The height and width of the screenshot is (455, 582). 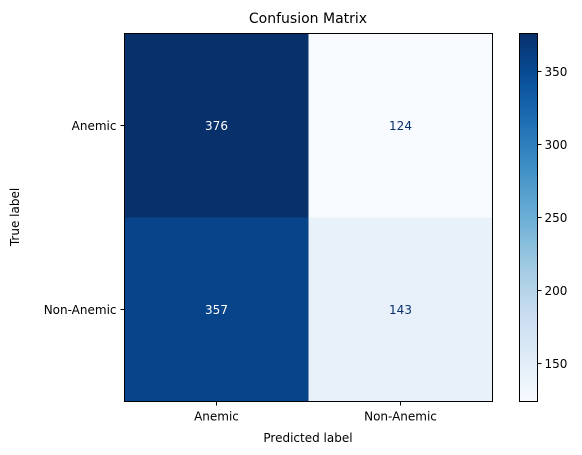 I want to click on y-tick-label: Anemic, so click(x=94, y=126).